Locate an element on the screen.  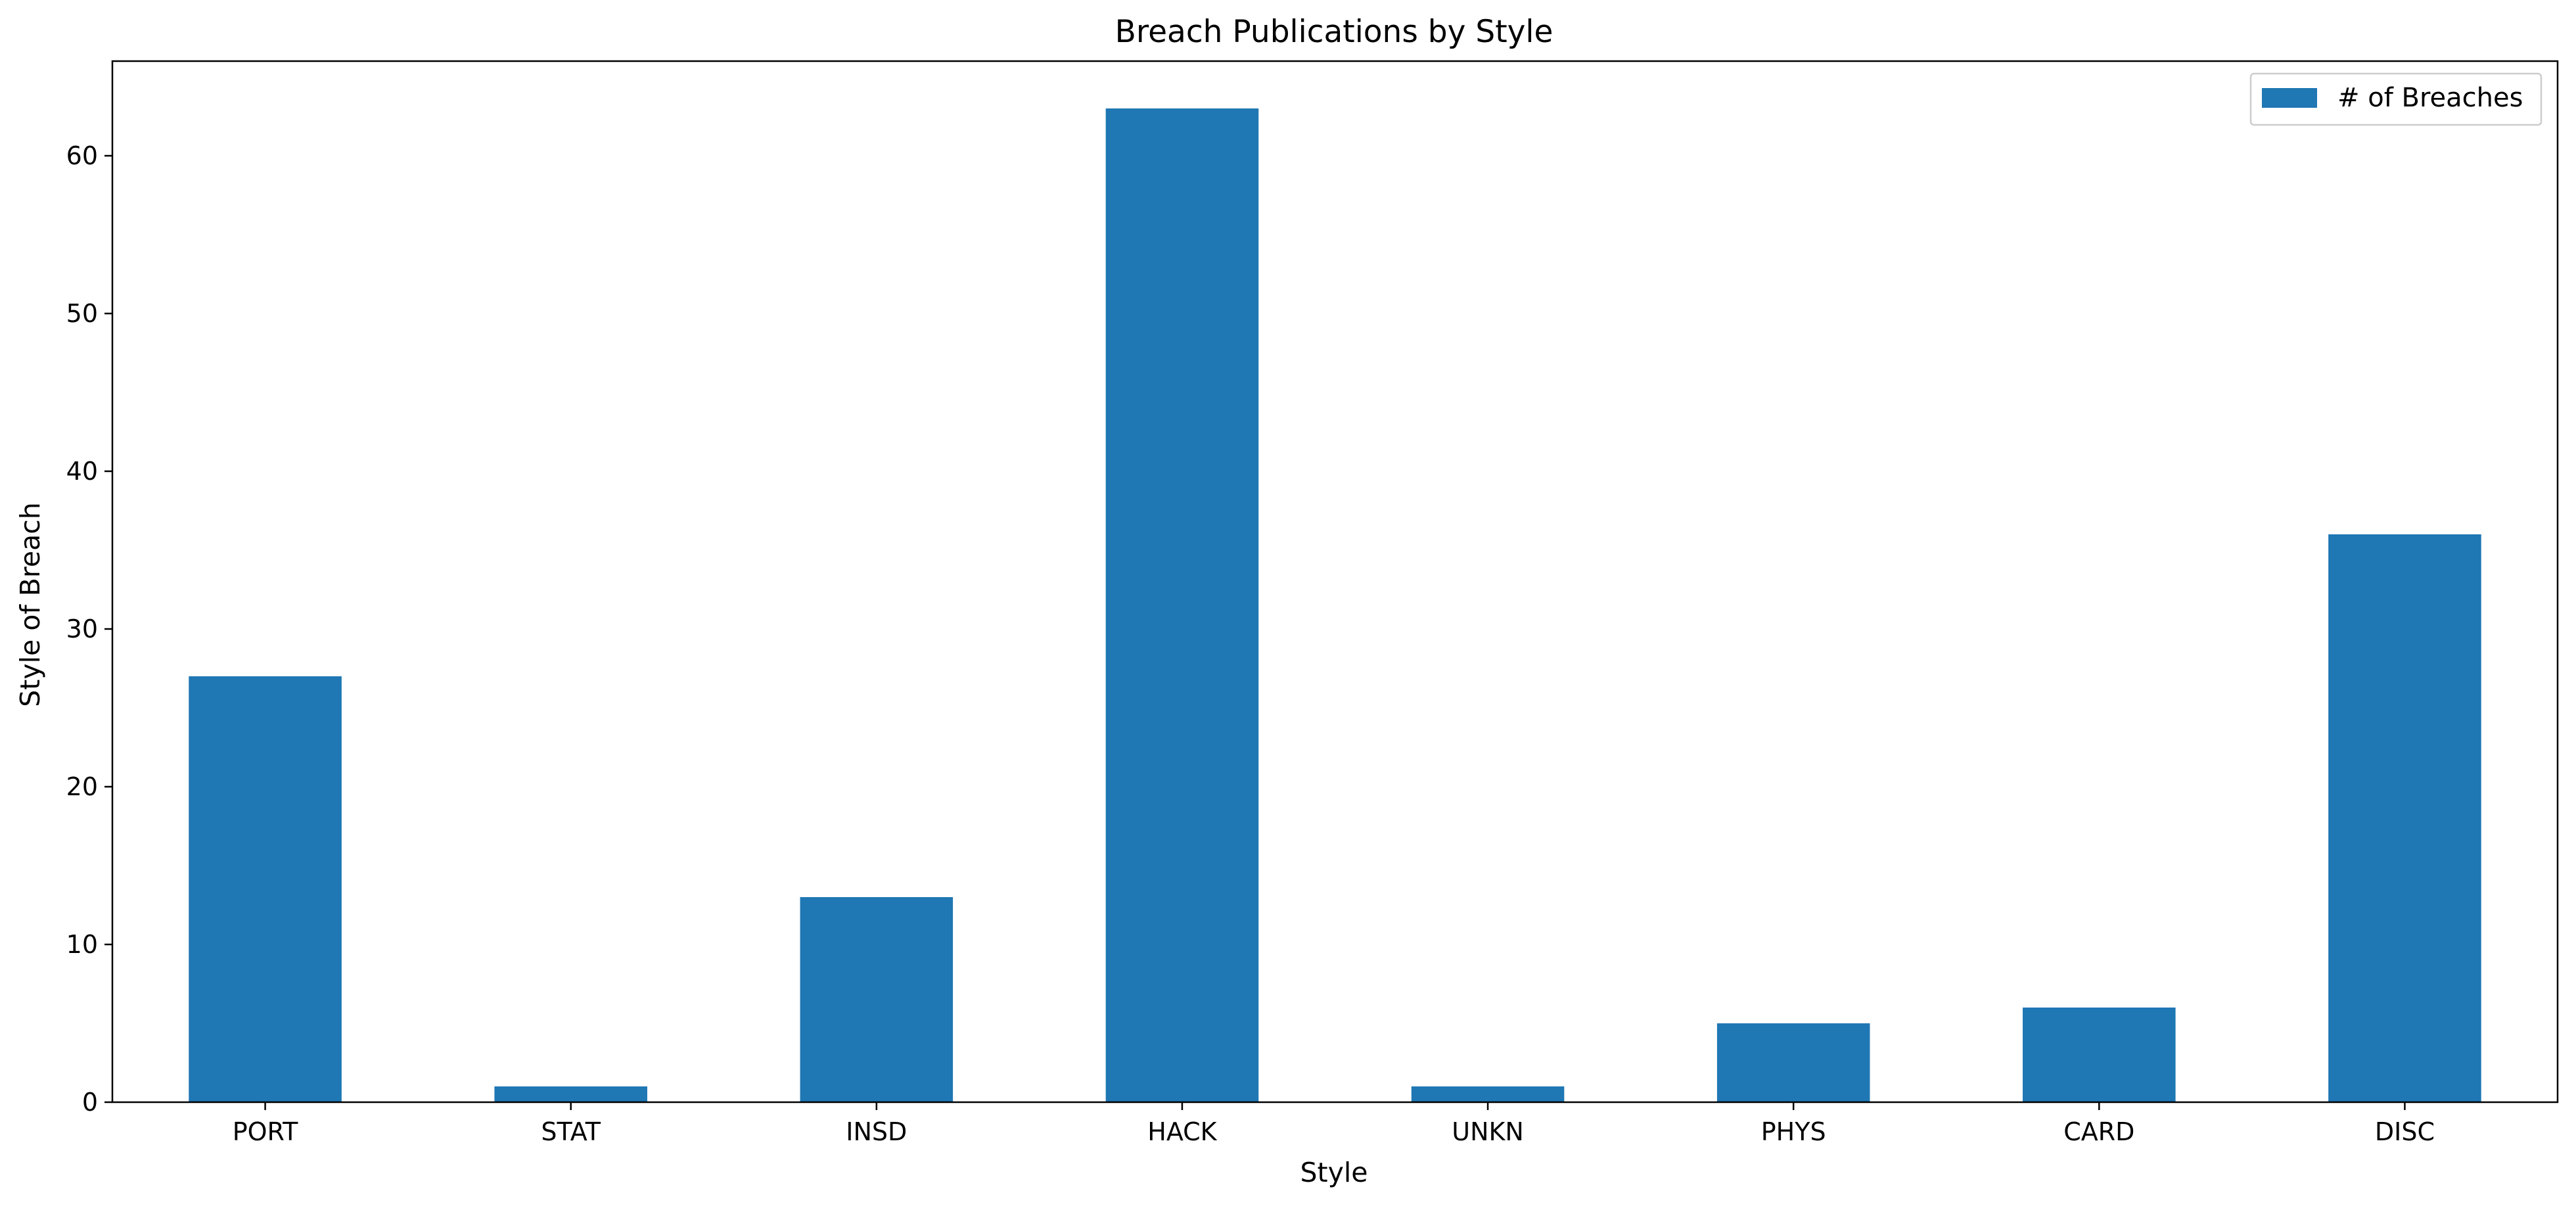
y-tick-label: 30 is located at coordinates (82, 629).